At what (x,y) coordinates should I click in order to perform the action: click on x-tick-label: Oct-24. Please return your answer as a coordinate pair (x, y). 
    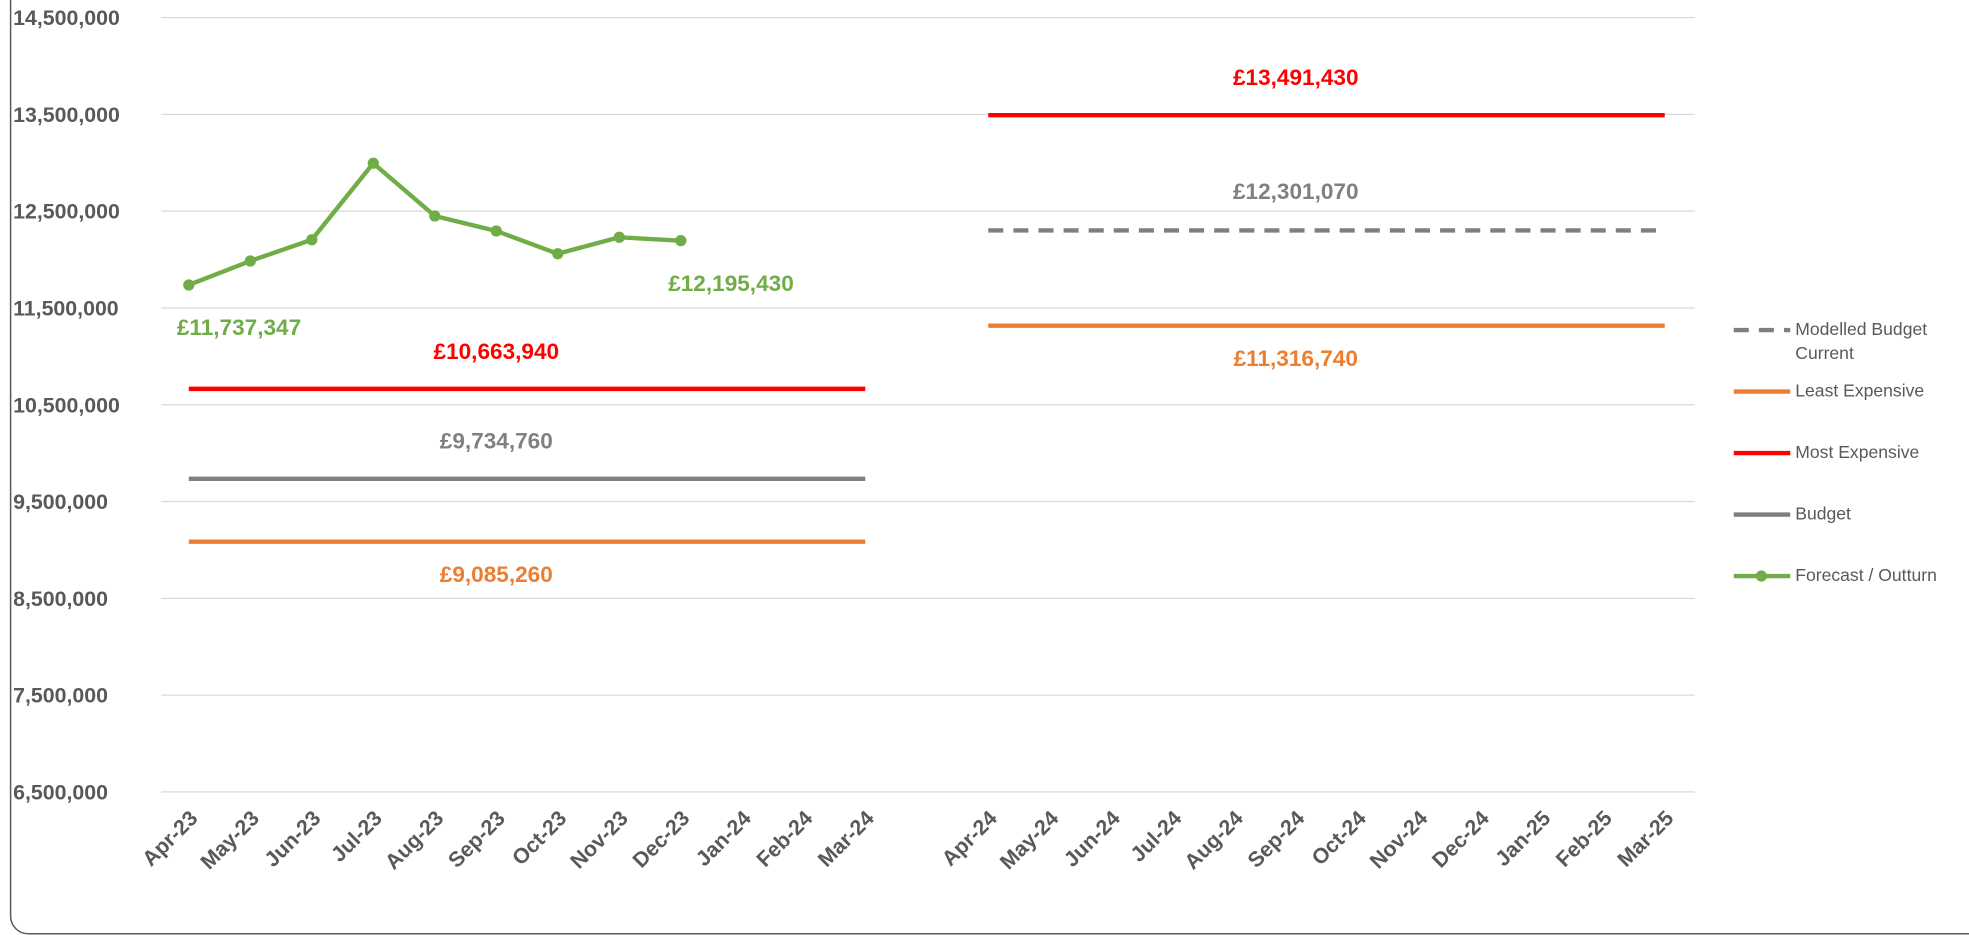
    Looking at the image, I should click on (1339, 838).